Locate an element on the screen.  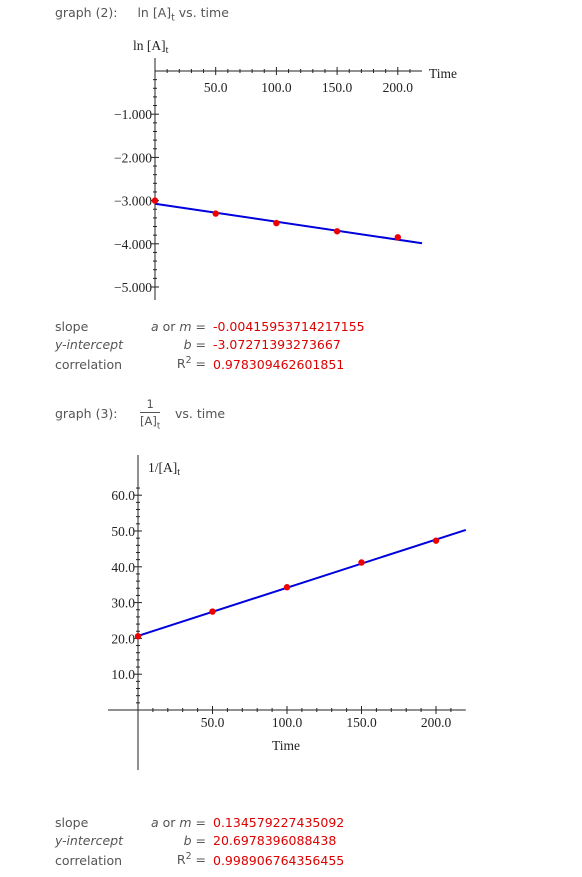
graph2-slope-label: slope is located at coordinates (72, 326).